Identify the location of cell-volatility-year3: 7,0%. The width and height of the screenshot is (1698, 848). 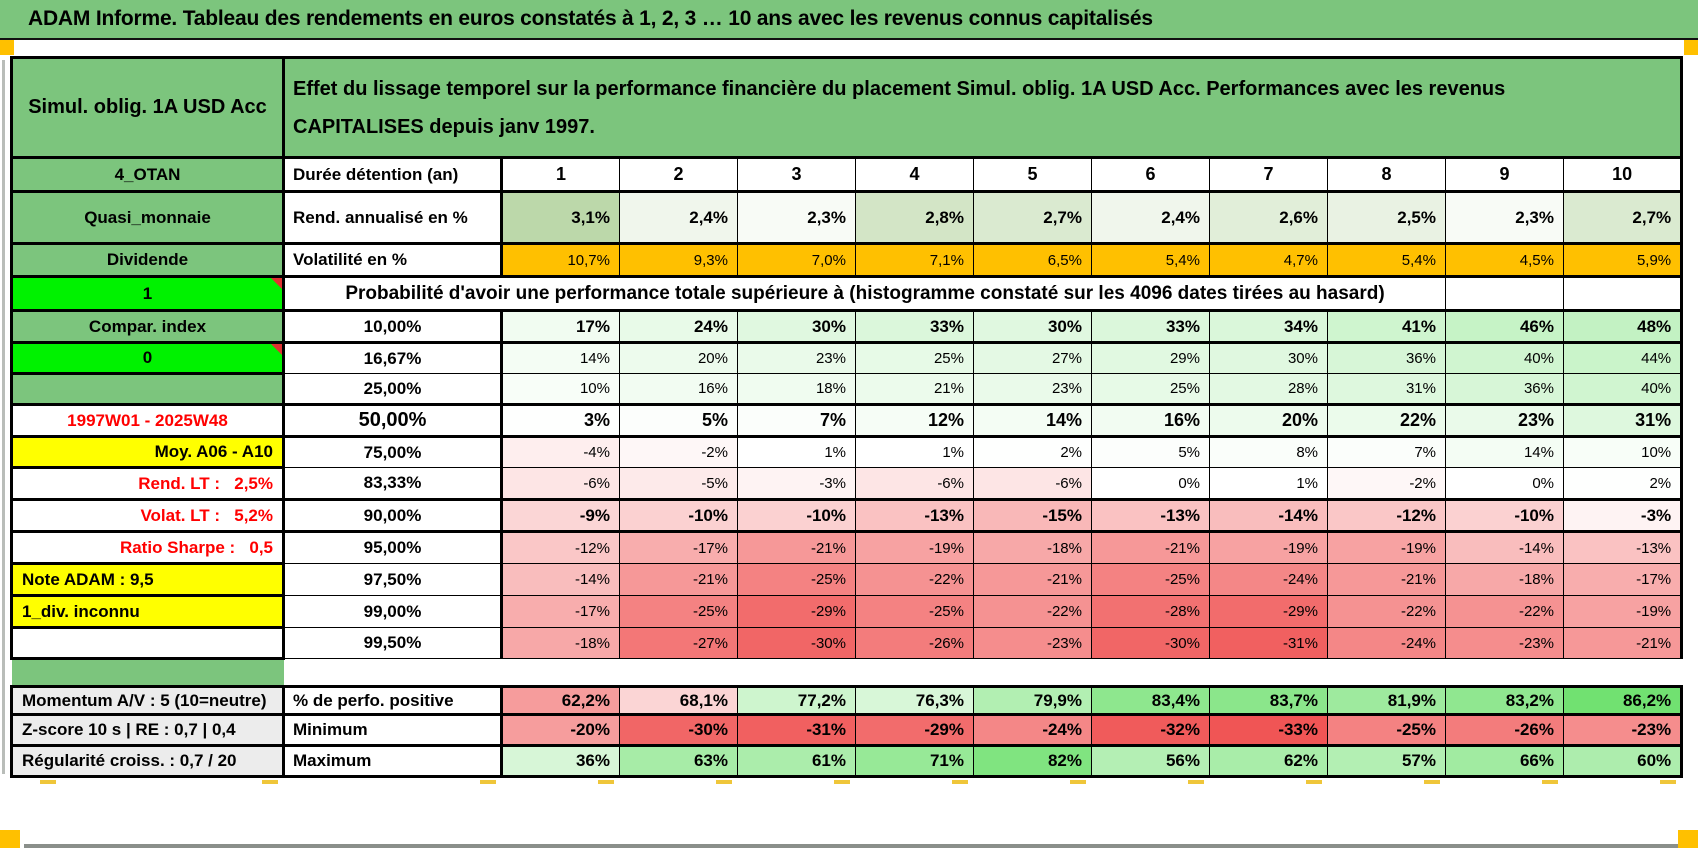
(796, 260).